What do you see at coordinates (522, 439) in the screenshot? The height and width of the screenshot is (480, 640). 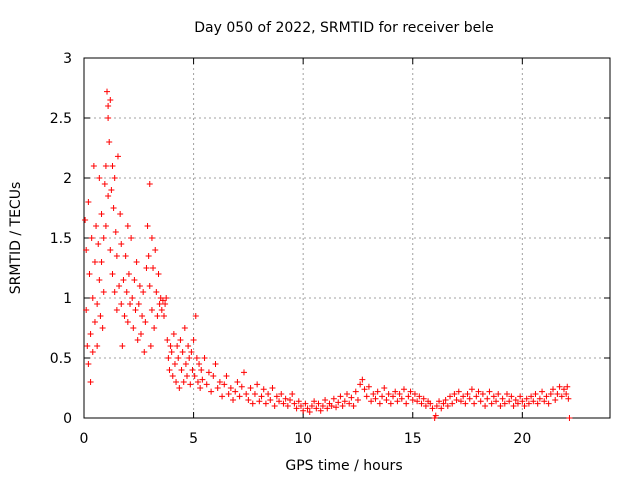 I see `x-tick-label: 20` at bounding box center [522, 439].